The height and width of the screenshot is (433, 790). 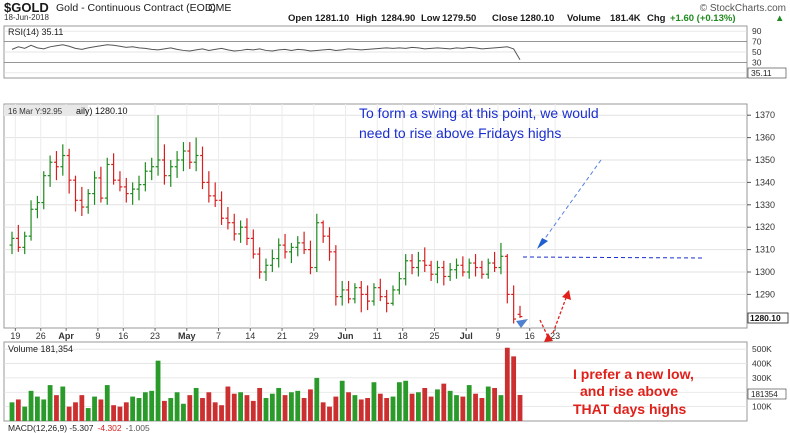 I want to click on volume-value: 181.4K, so click(x=625, y=18).